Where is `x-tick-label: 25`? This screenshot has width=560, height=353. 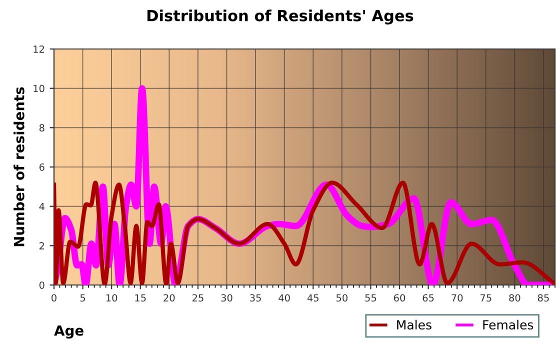
x-tick-label: 25 is located at coordinates (198, 298).